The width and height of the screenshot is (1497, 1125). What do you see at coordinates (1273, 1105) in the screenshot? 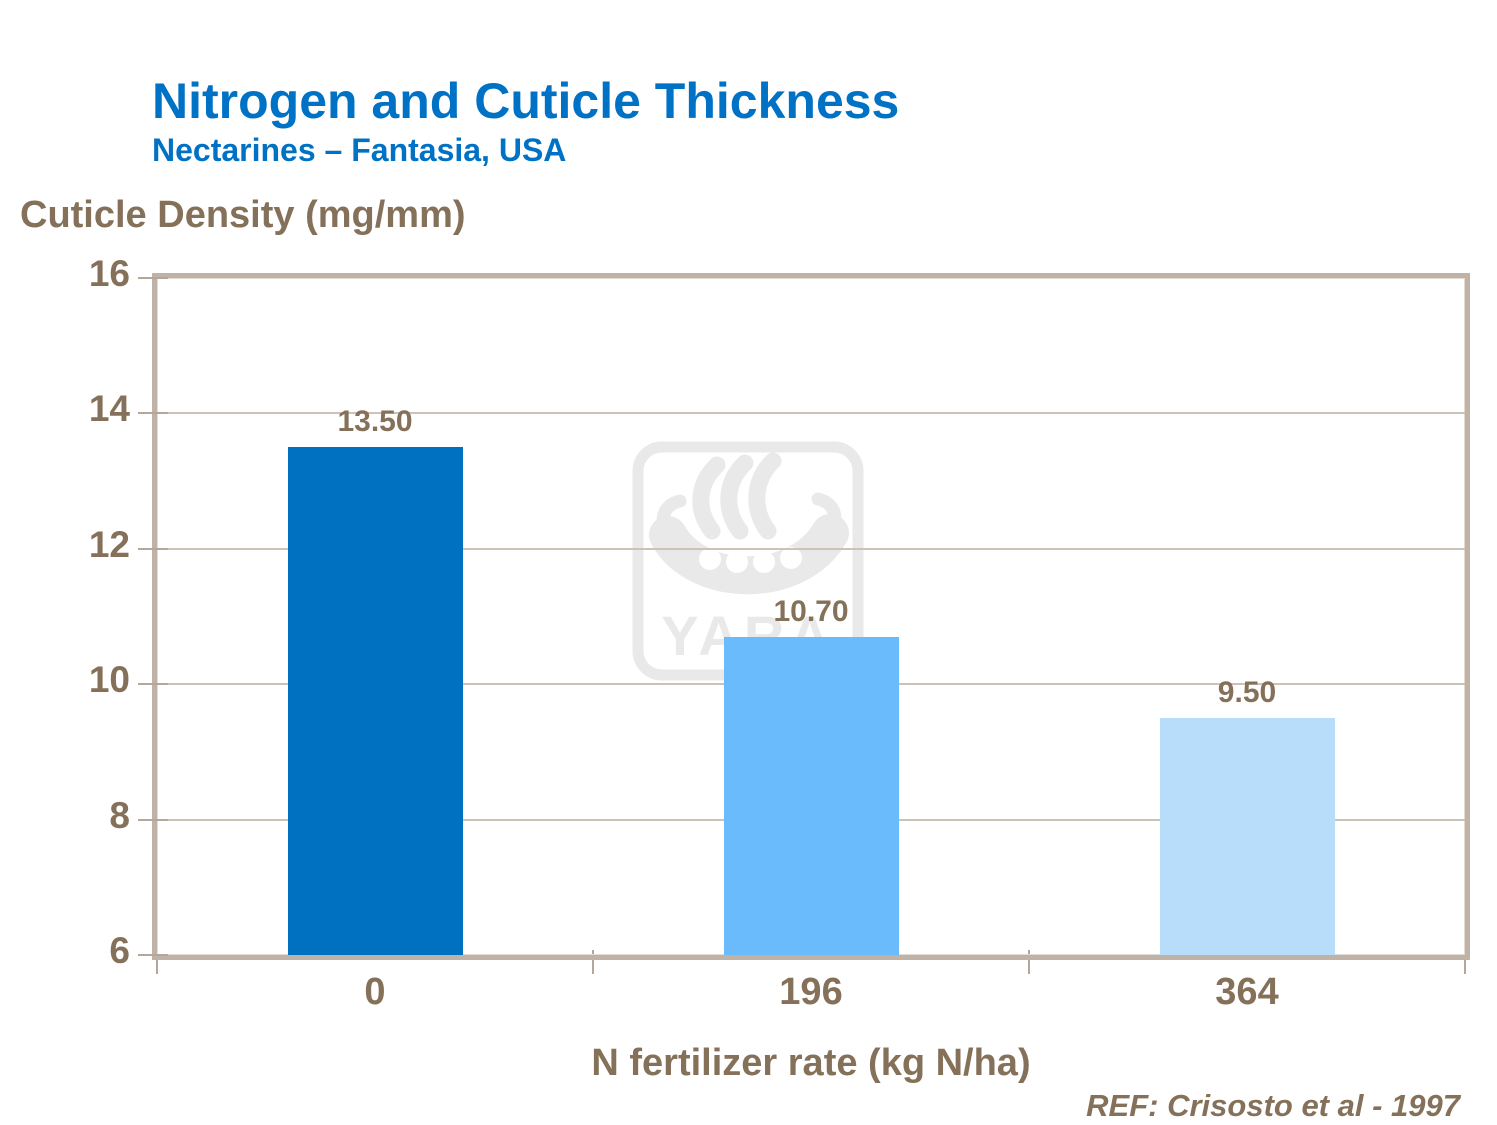
I see `reference-citation: REF: Crisosto et al - 1997` at bounding box center [1273, 1105].